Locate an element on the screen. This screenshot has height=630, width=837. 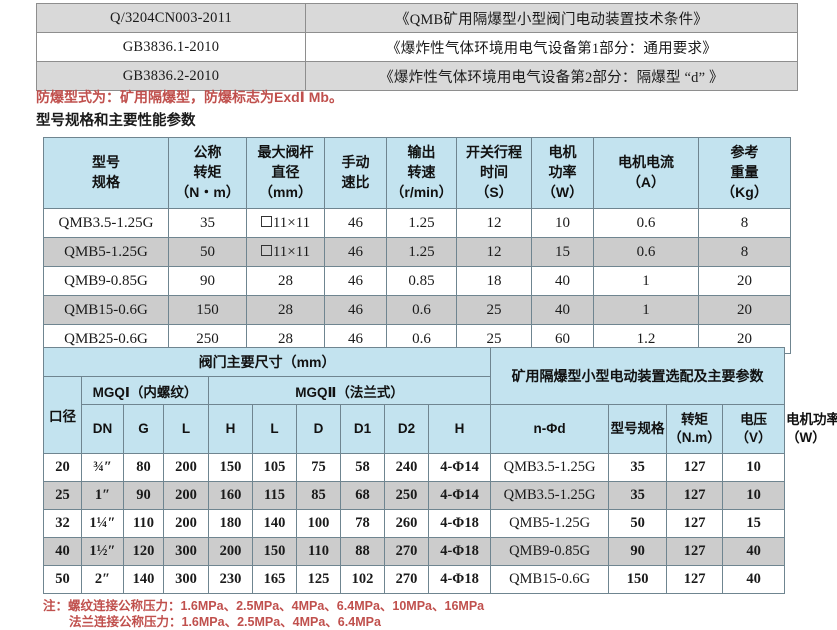
standard-title: 《爆炸性气体环境用电气设备第2部分：隔爆型 “d” 》 is located at coordinates (551, 76).